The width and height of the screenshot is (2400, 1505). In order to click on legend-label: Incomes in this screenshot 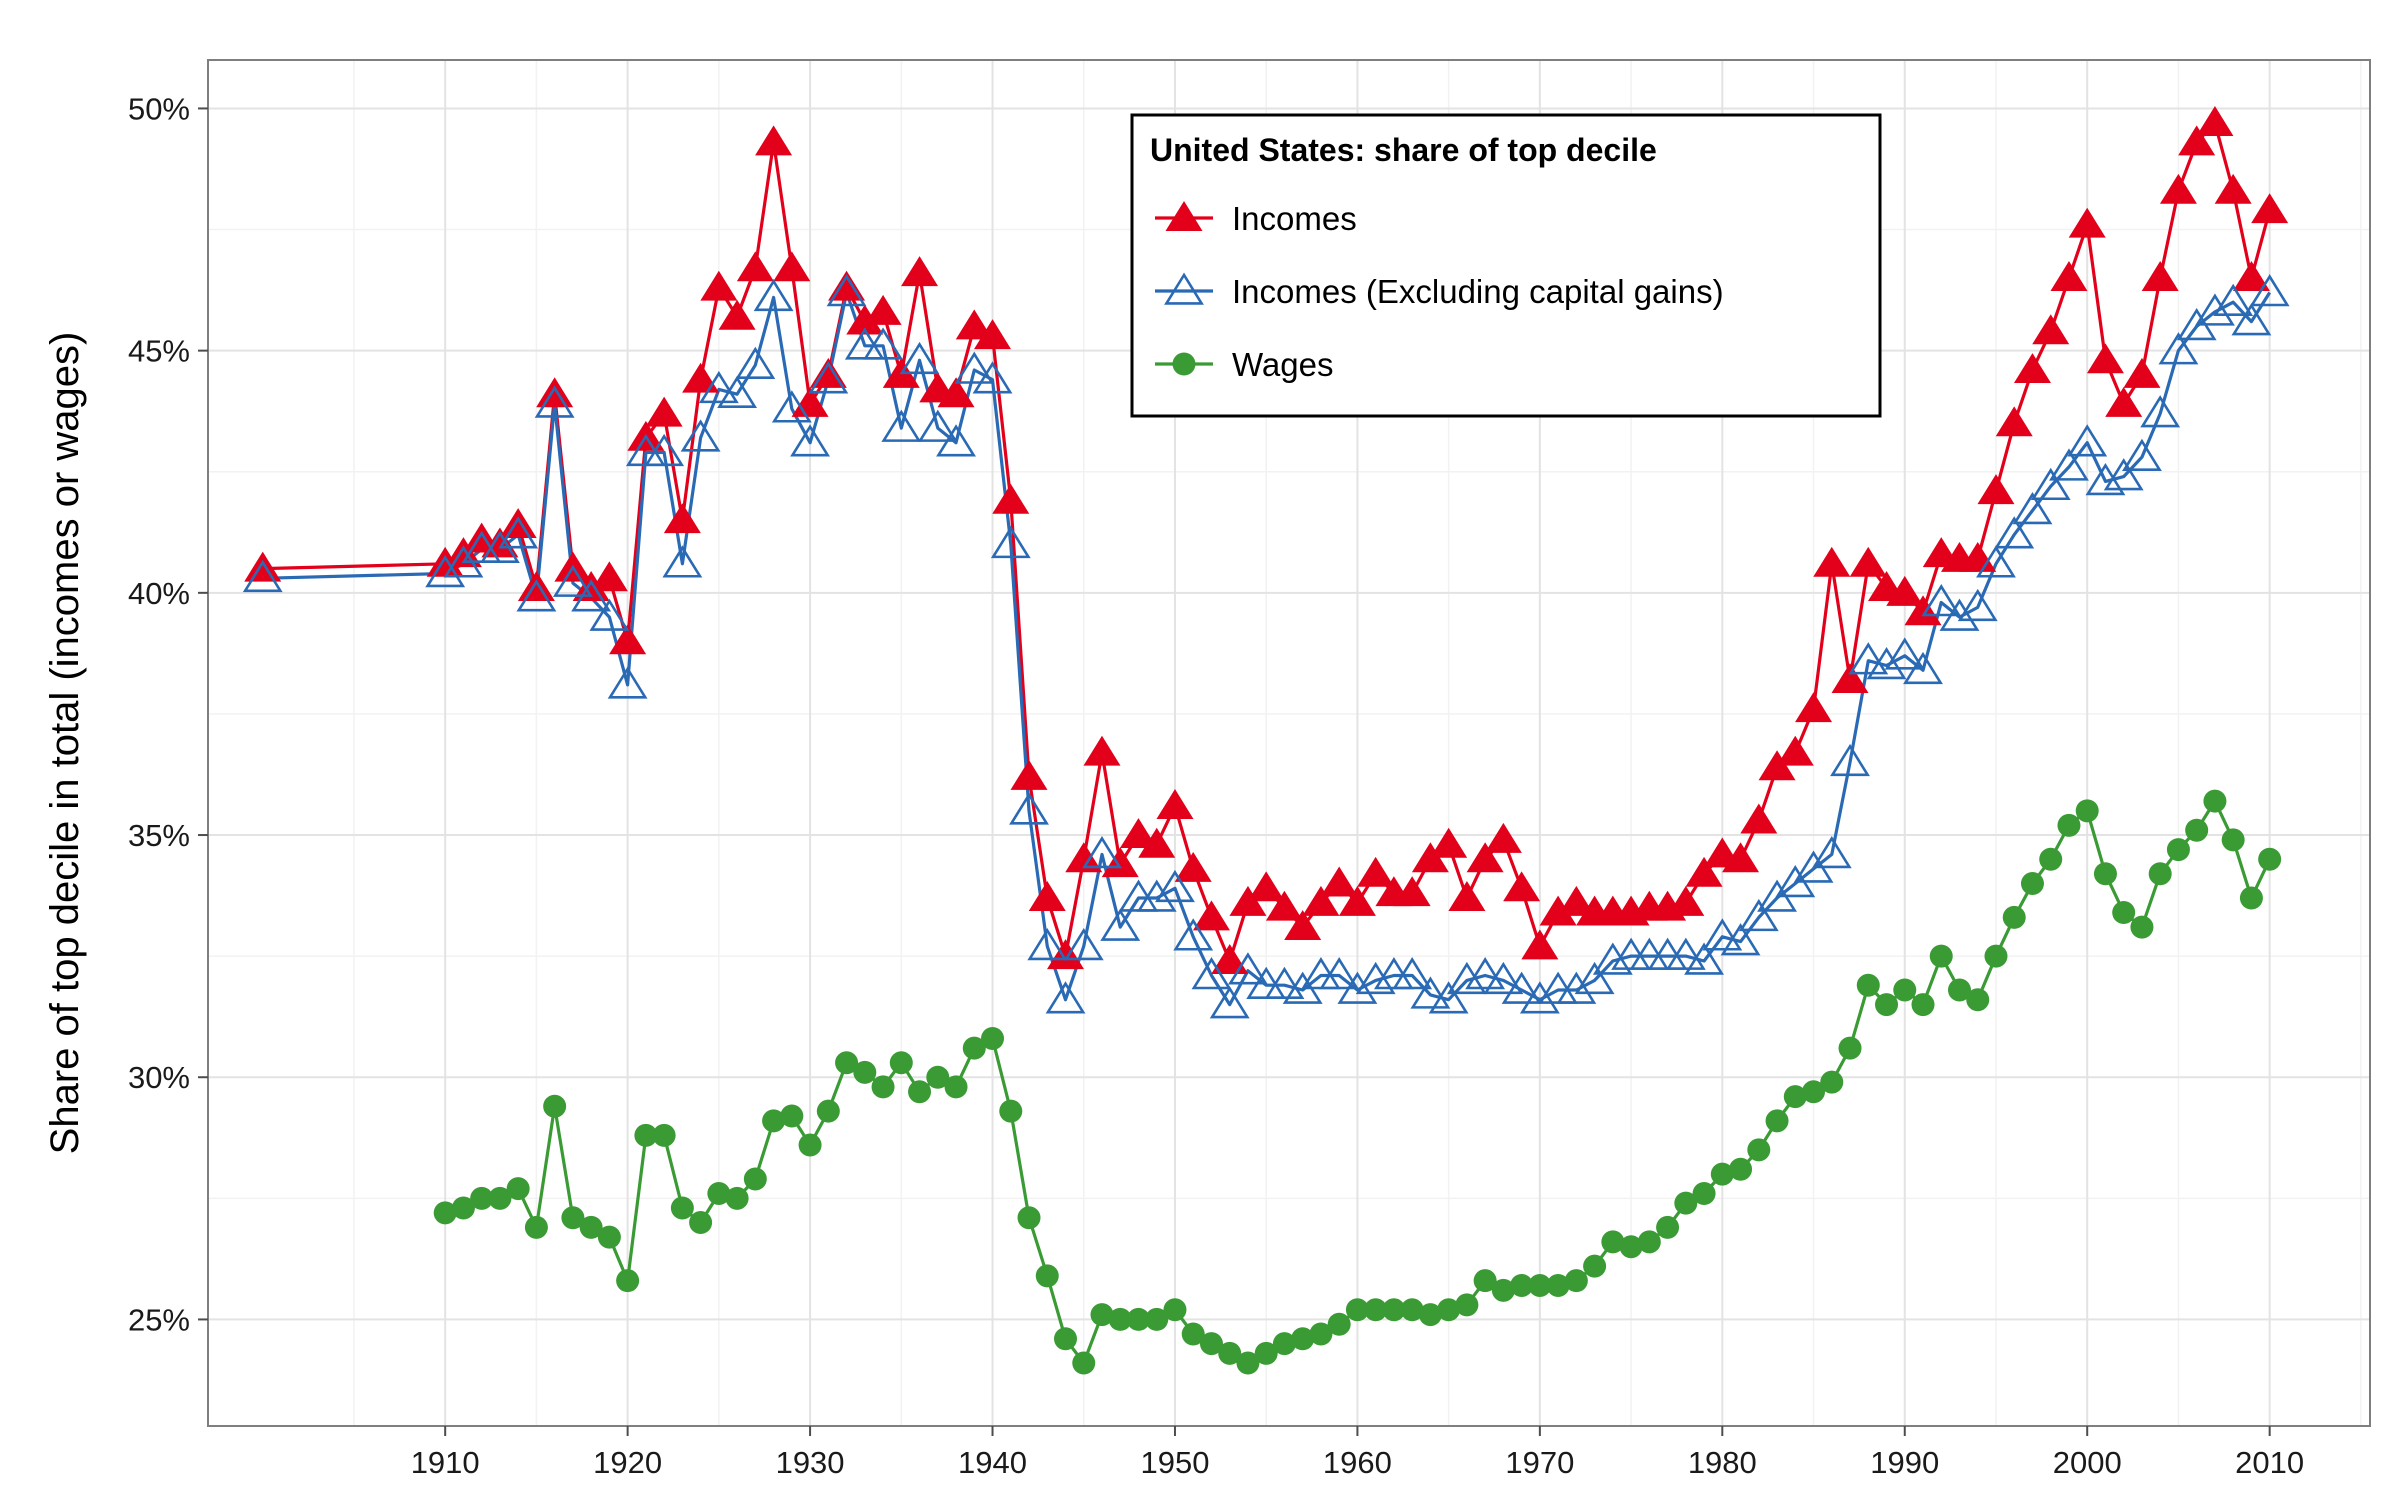, I will do `click(1294, 218)`.